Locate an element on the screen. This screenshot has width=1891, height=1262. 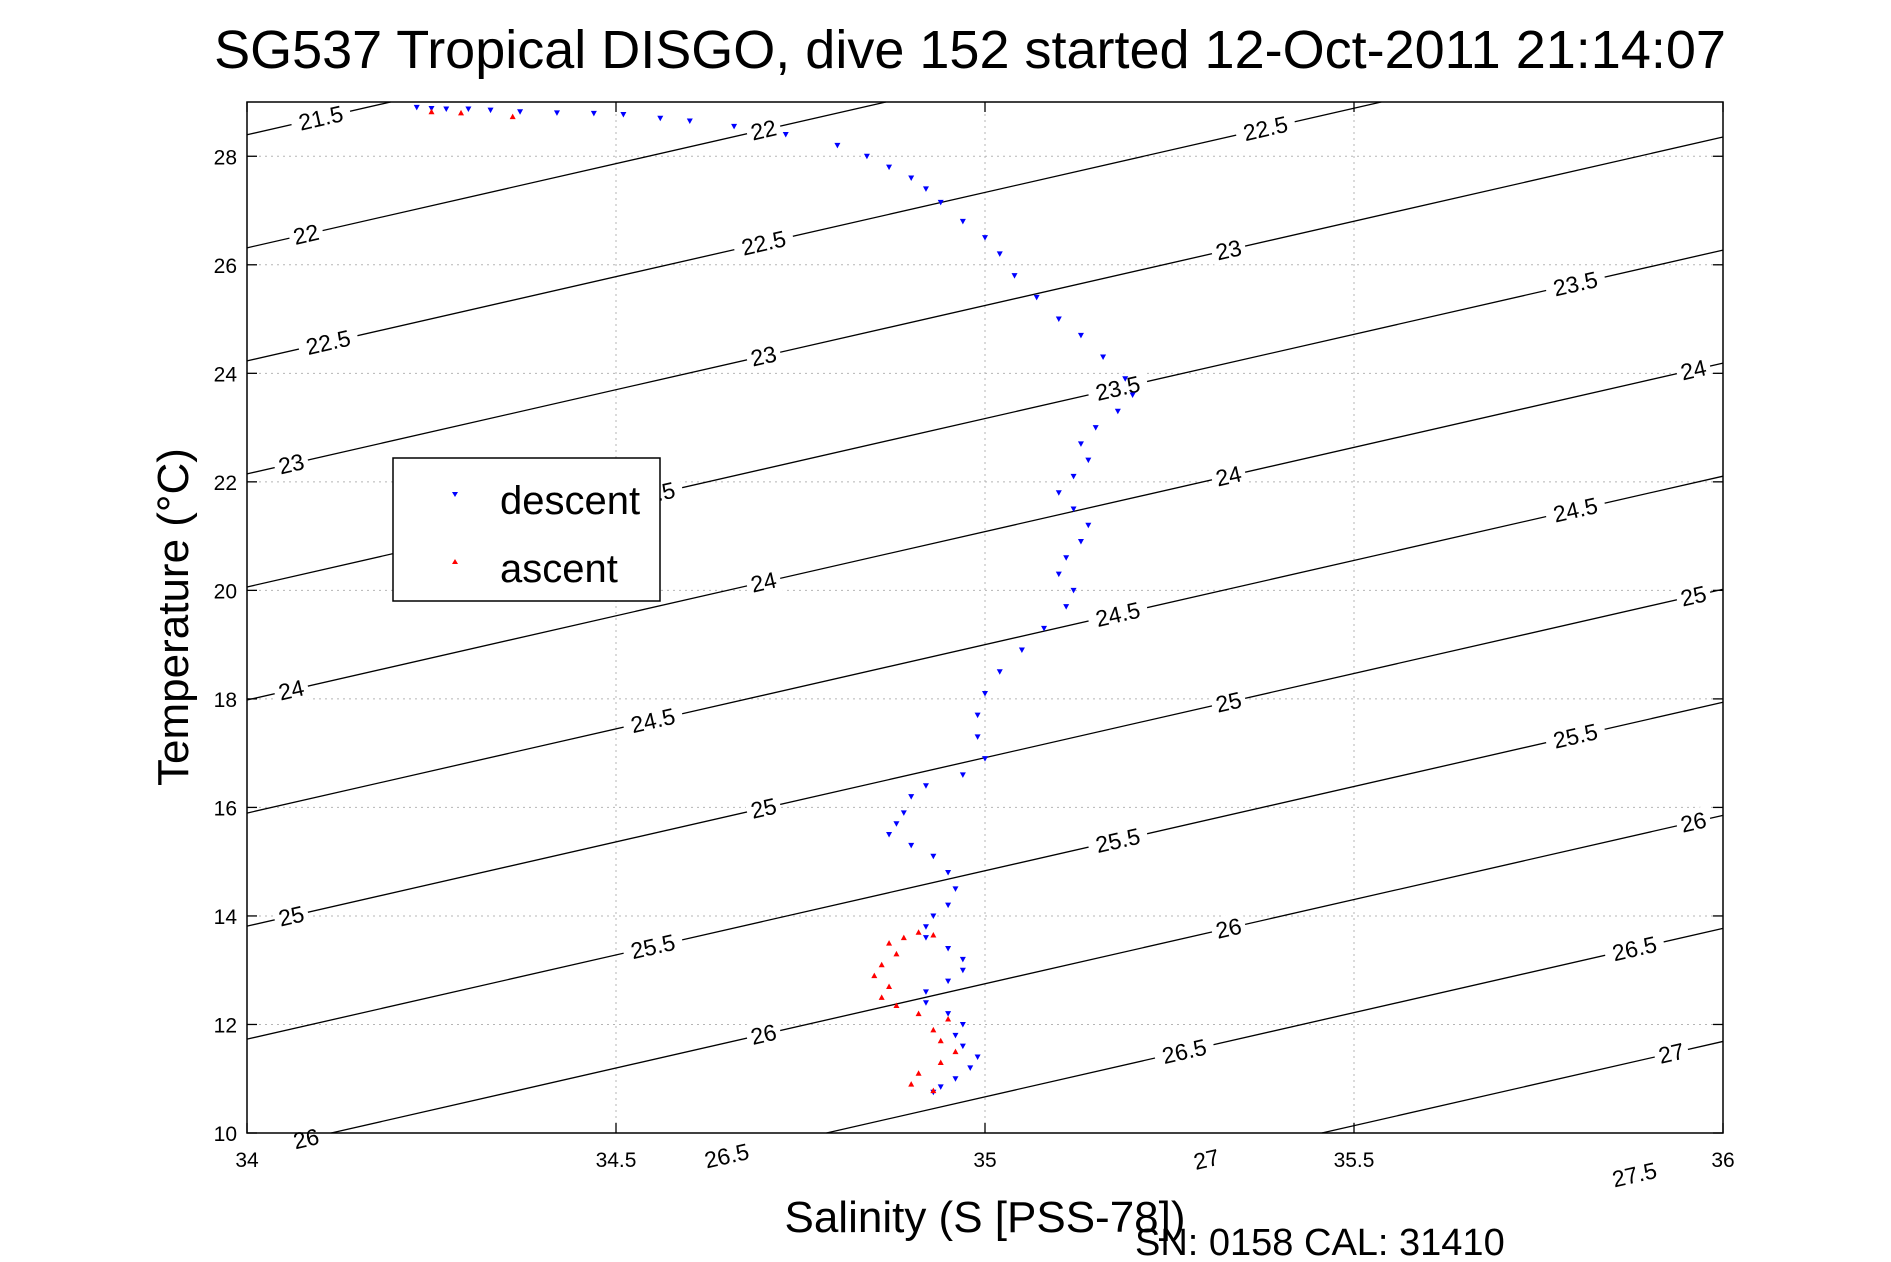
isopycnal-label-group: 26.5 is located at coordinates (726, 1156).